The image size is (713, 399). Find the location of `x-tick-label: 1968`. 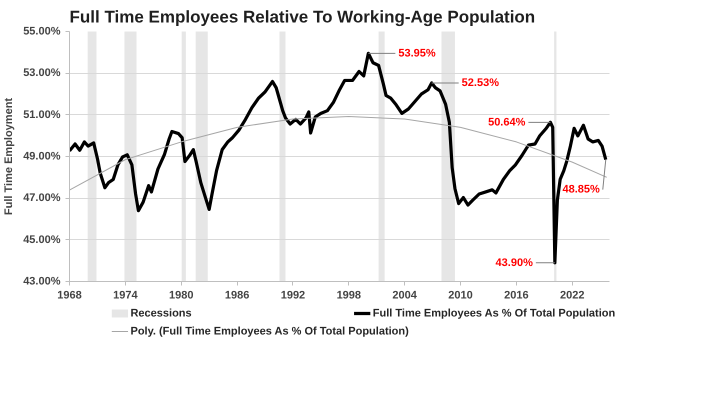

x-tick-label: 1968 is located at coordinates (69, 296).